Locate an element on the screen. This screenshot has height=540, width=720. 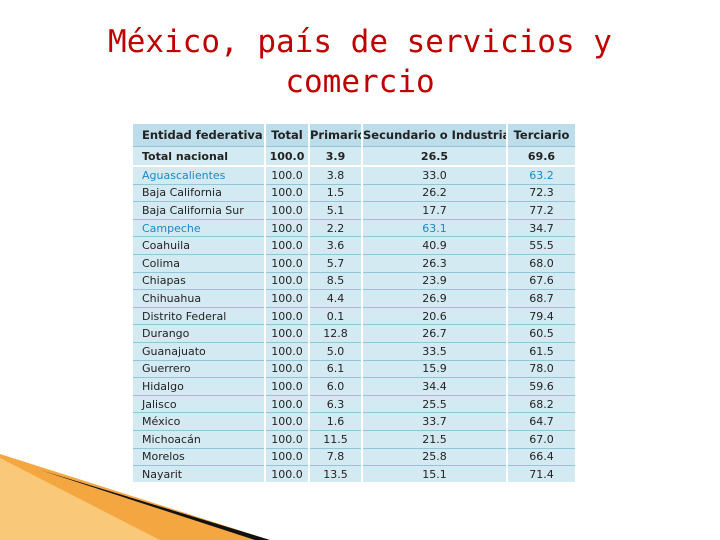
table-row: Hidalgo 100.0 6.0 34.4 59.6 is located at coordinates (354, 386).